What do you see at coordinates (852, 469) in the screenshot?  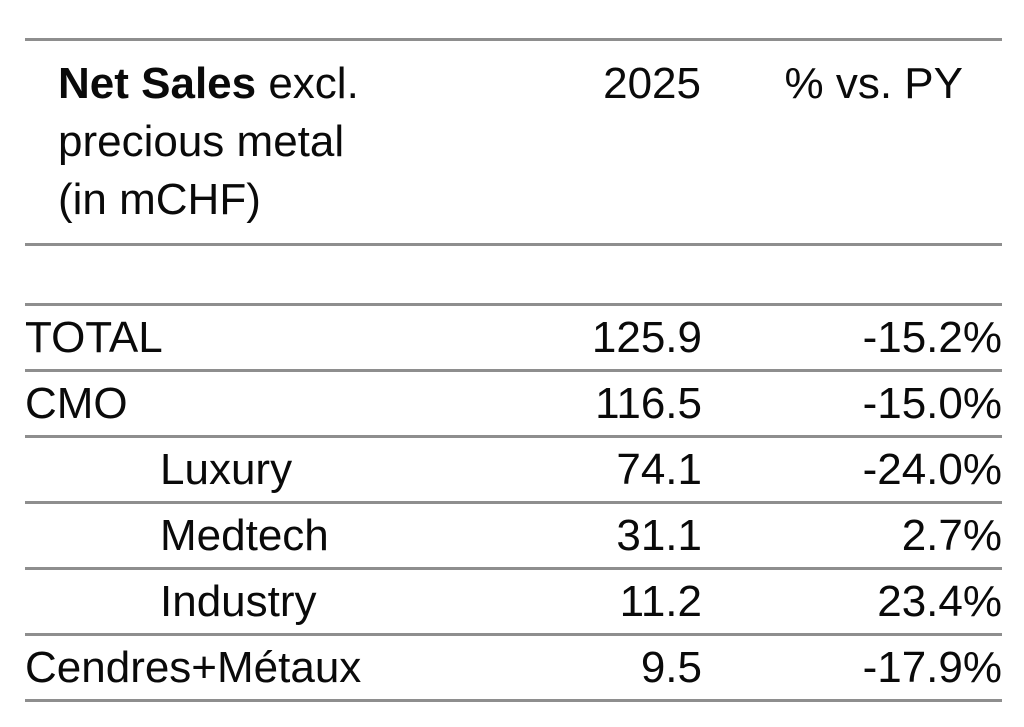 I see `row-pct: -24.0%` at bounding box center [852, 469].